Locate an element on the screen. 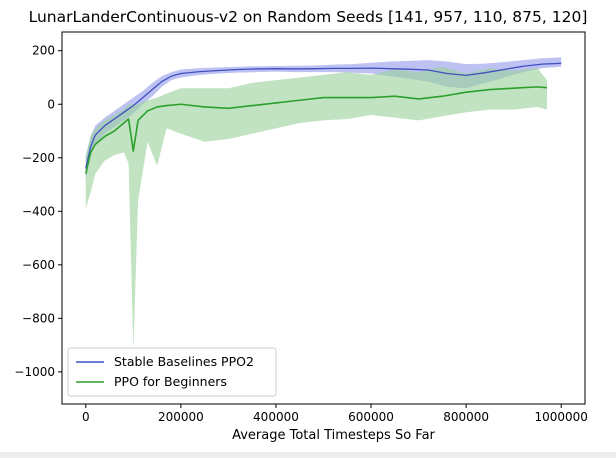 The width and height of the screenshot is (616, 458). x-axis-label: Average Total Timesteps So Far is located at coordinates (333, 435).